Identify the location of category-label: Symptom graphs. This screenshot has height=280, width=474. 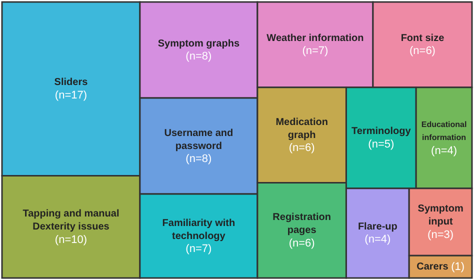
(199, 44).